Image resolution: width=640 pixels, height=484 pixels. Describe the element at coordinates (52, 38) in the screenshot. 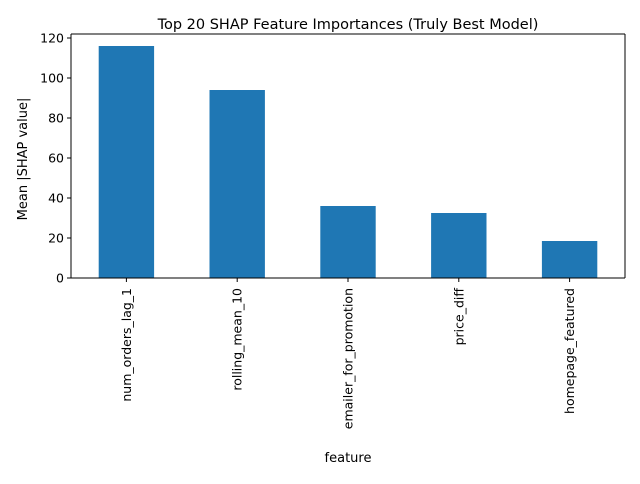

I see `y-tick-label: 120` at that location.